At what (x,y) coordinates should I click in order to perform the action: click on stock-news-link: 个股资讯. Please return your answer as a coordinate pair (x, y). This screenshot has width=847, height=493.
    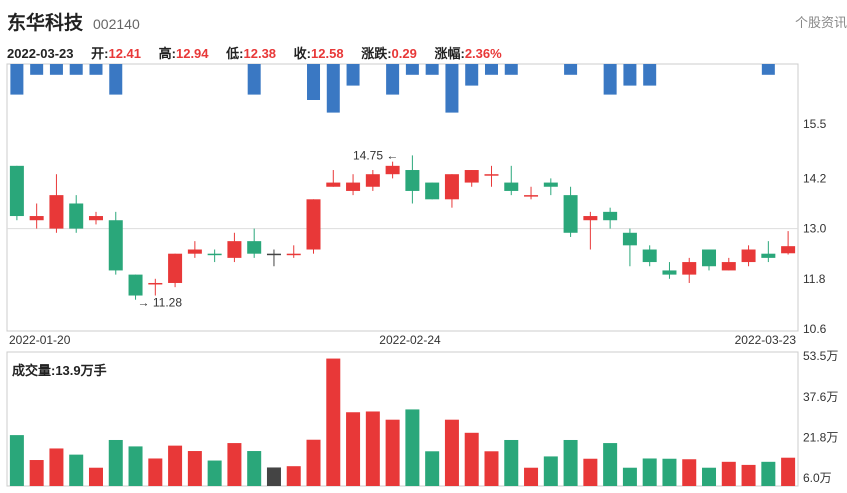
    Looking at the image, I should click on (820, 22).